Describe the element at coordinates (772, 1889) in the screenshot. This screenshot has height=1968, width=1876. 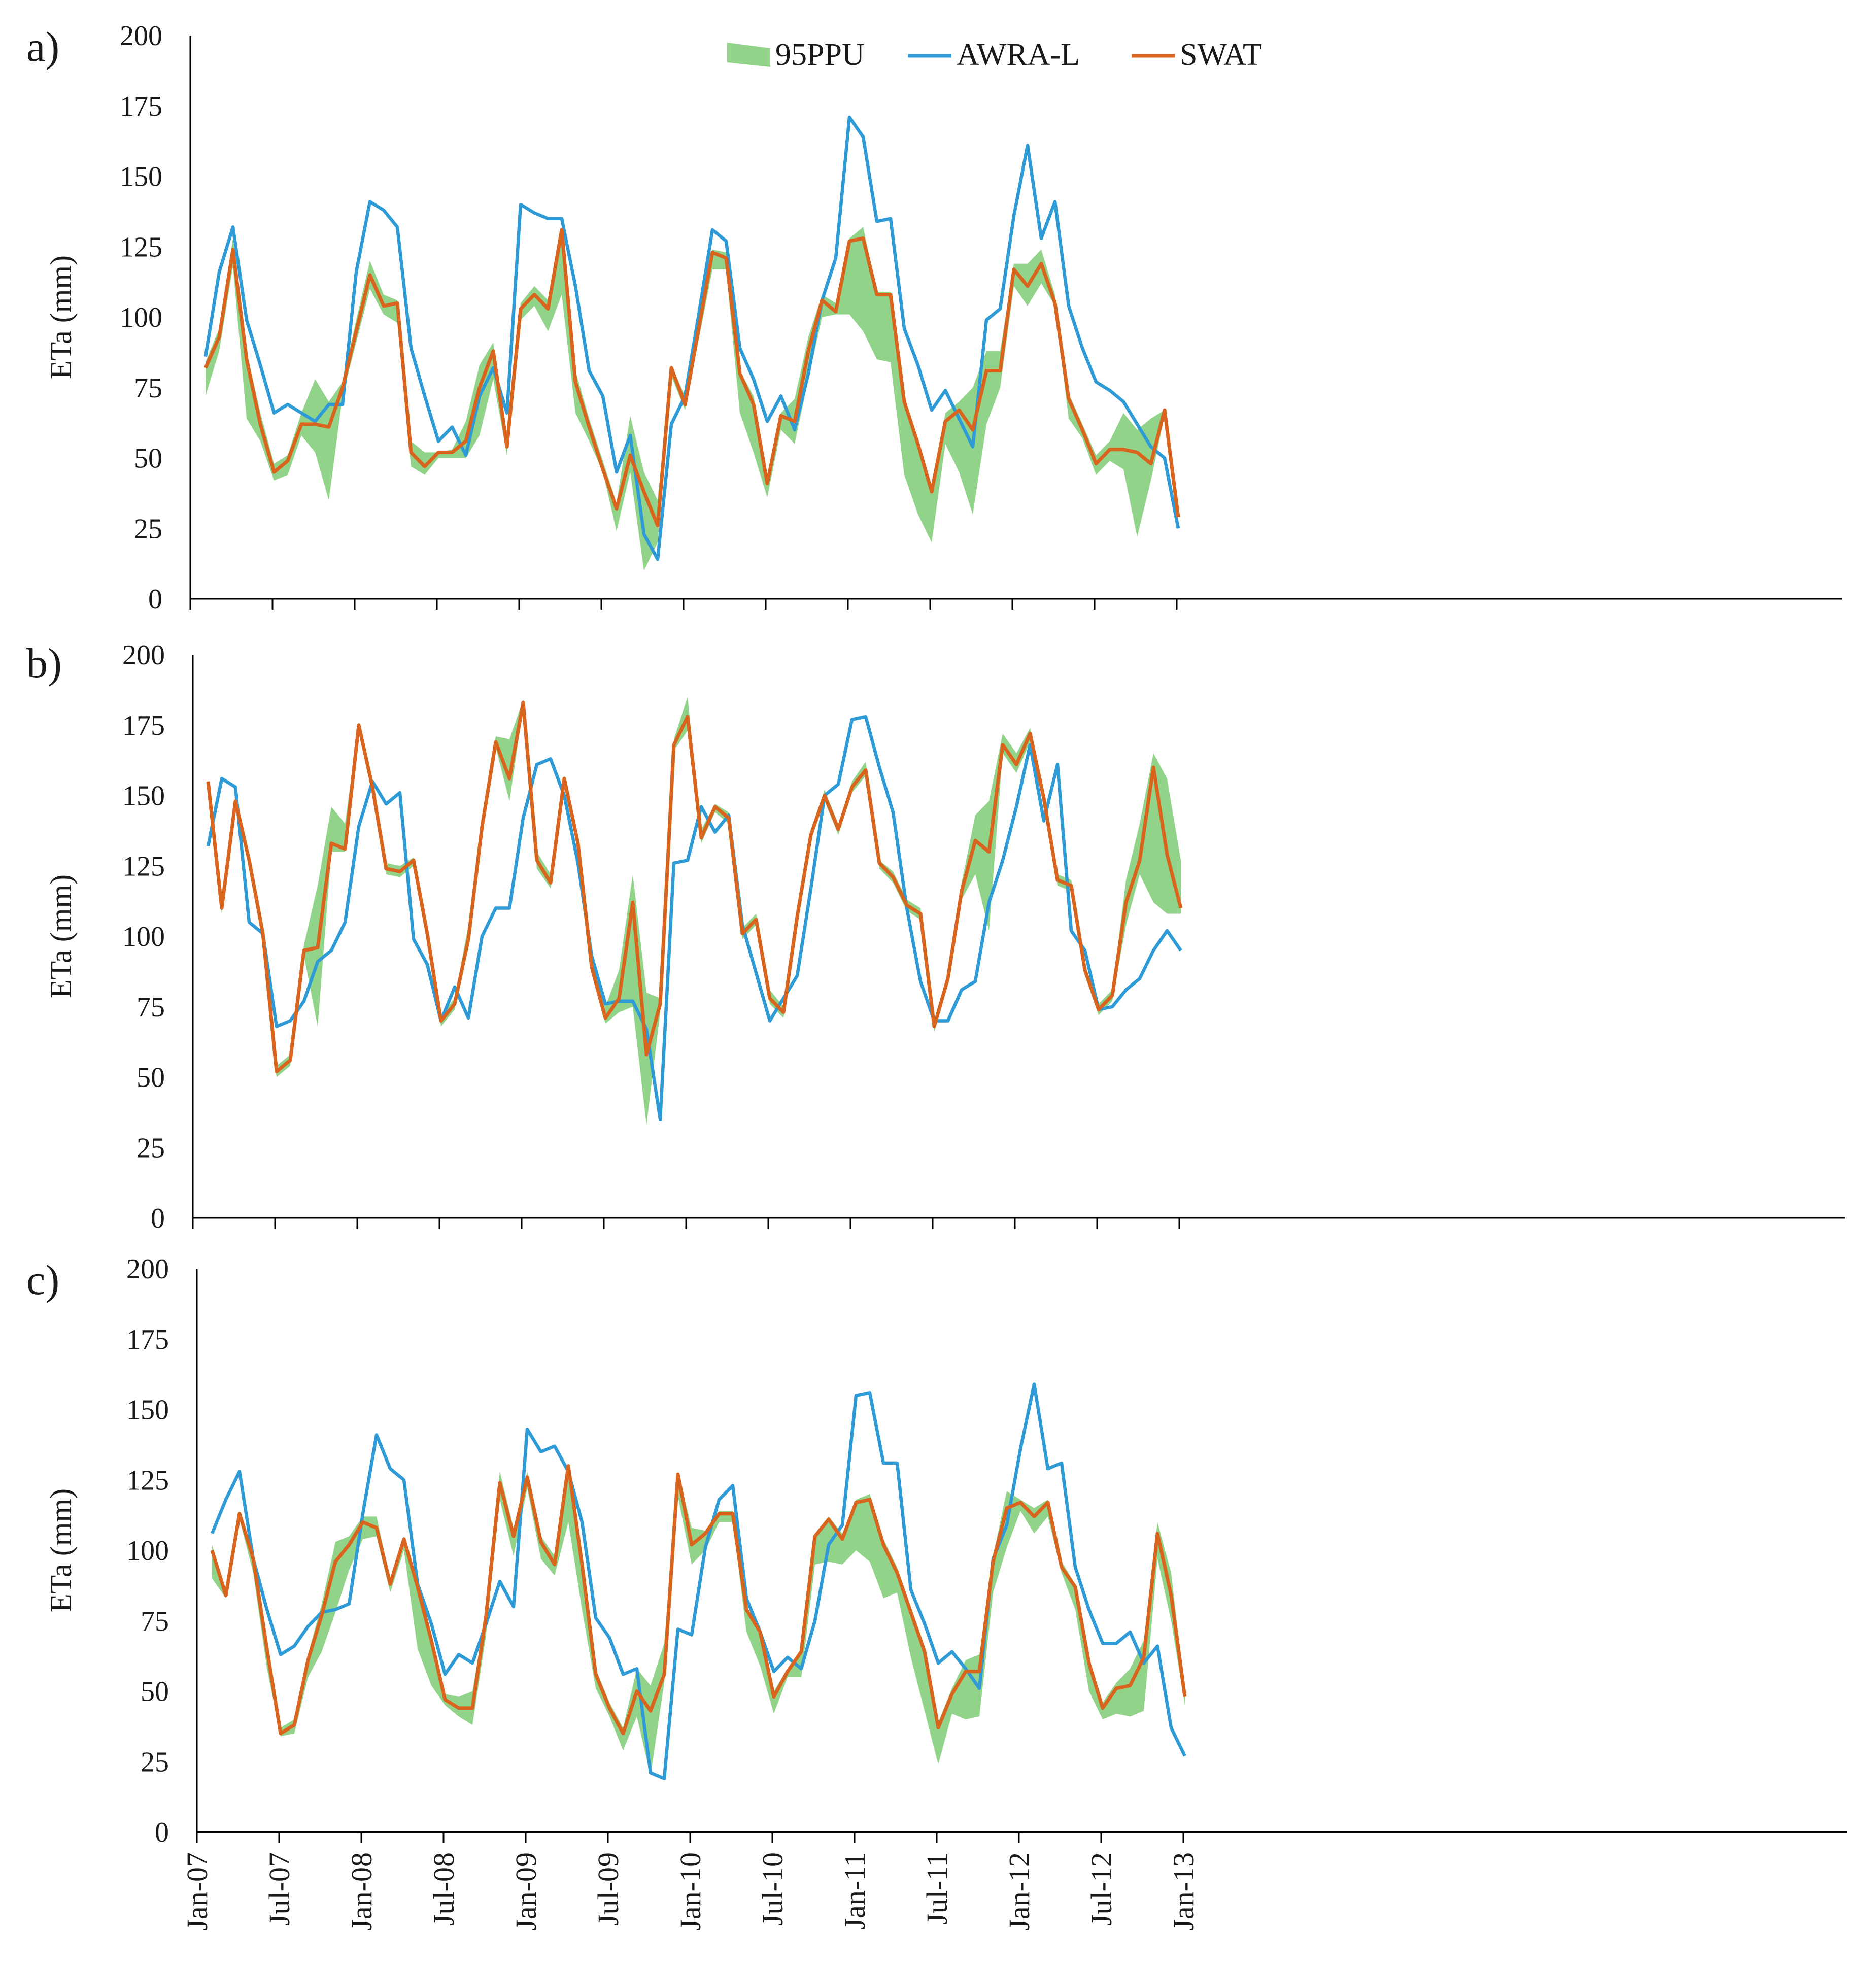
I see `x-tick-label: Jul-10` at that location.